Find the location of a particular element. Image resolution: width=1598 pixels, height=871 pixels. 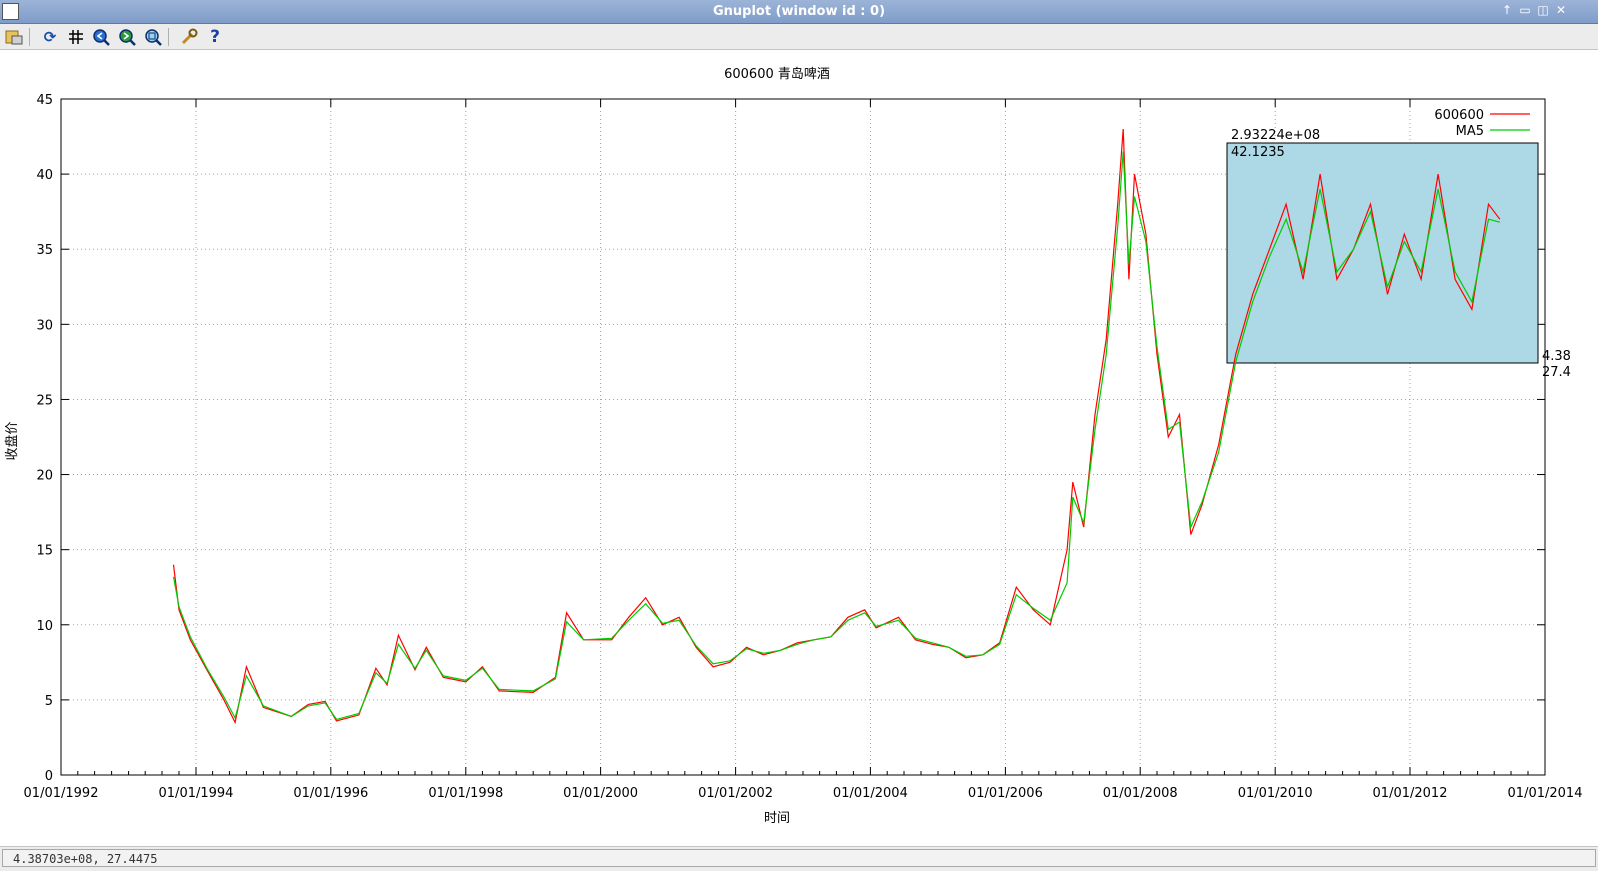

app-icon is located at coordinates (10, 11).